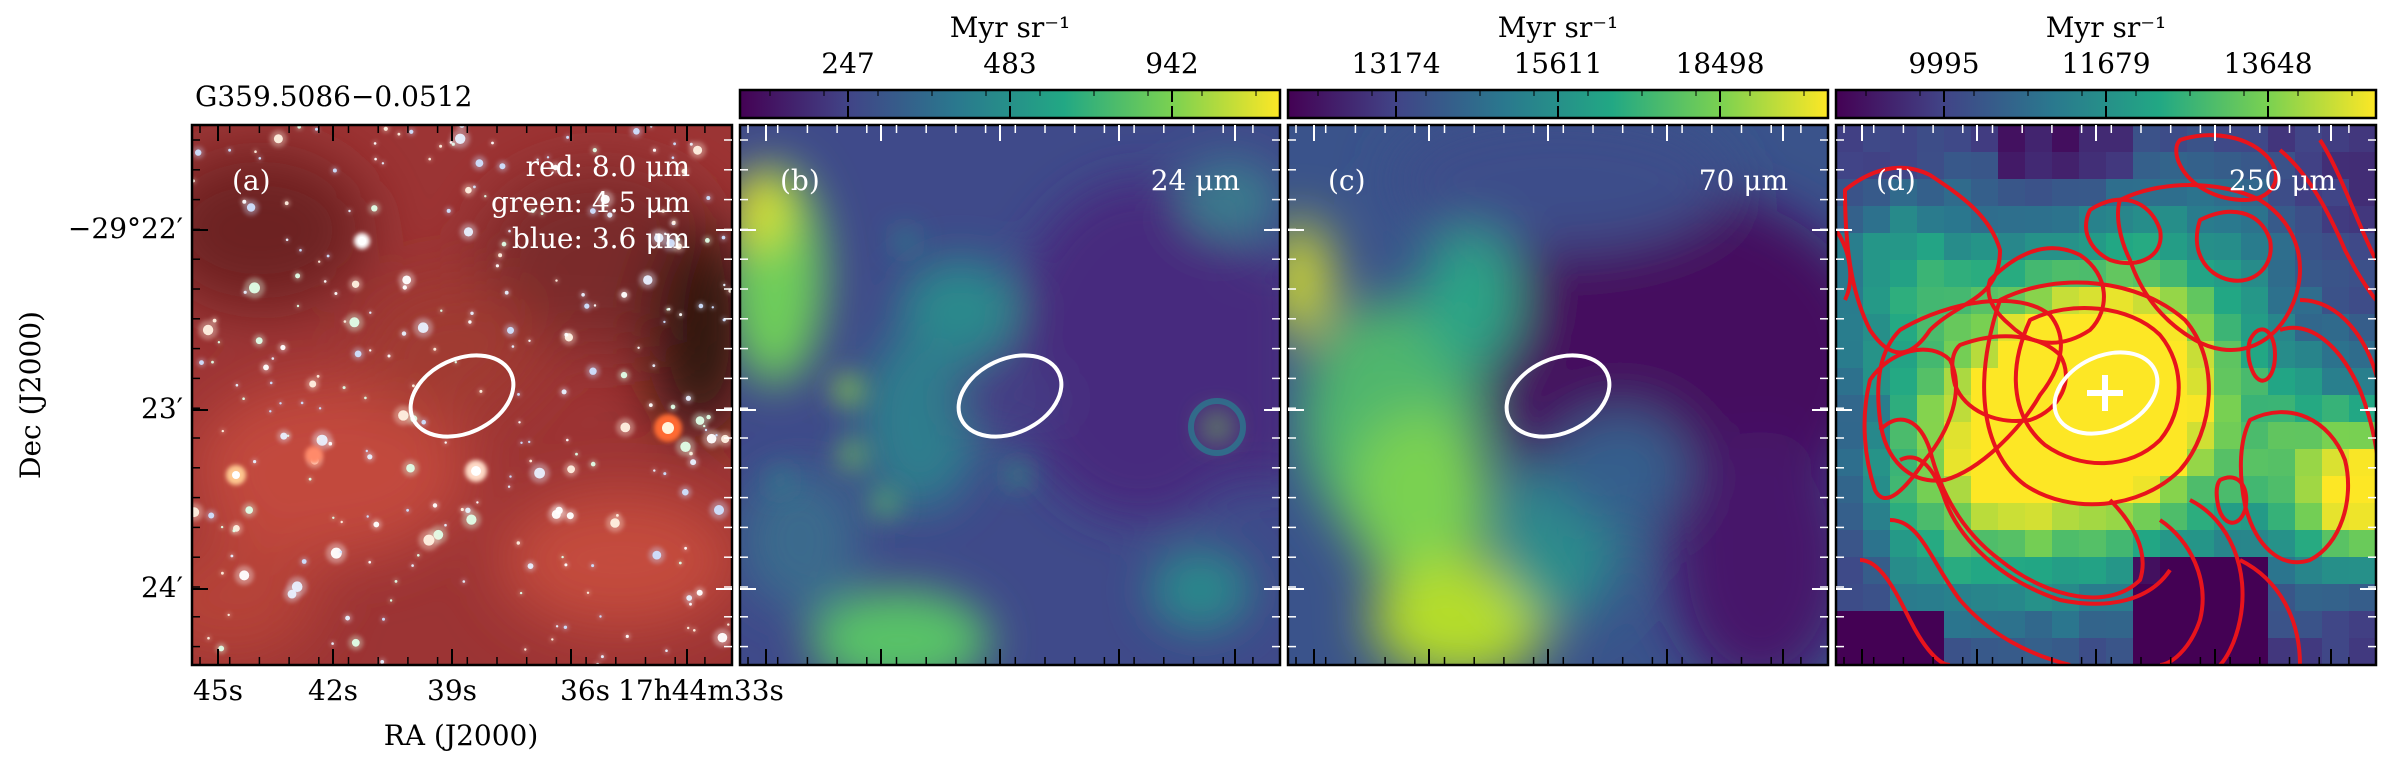 This screenshot has height=769, width=2390. Describe the element at coordinates (1010, 27) in the screenshot. I see `colorbar-b-unit: Myr sr⁻¹` at that location.